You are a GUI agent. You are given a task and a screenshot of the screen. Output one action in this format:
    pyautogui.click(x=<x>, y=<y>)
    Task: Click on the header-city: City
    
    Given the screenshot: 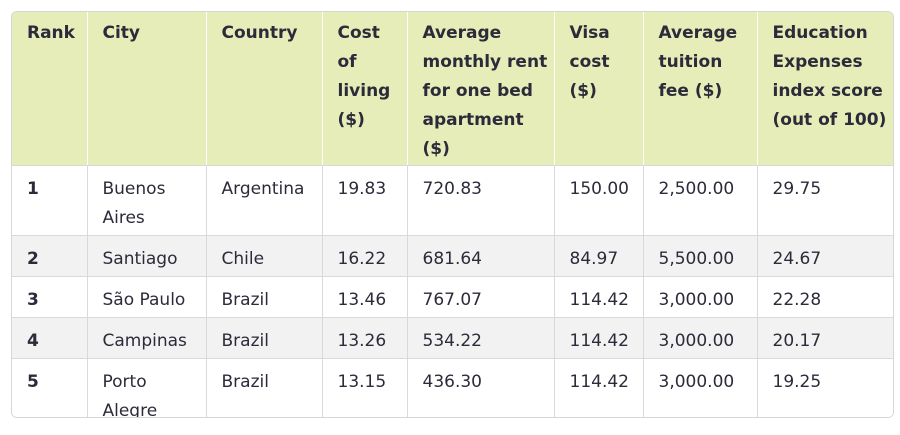 What is the action you would take?
    pyautogui.click(x=147, y=89)
    